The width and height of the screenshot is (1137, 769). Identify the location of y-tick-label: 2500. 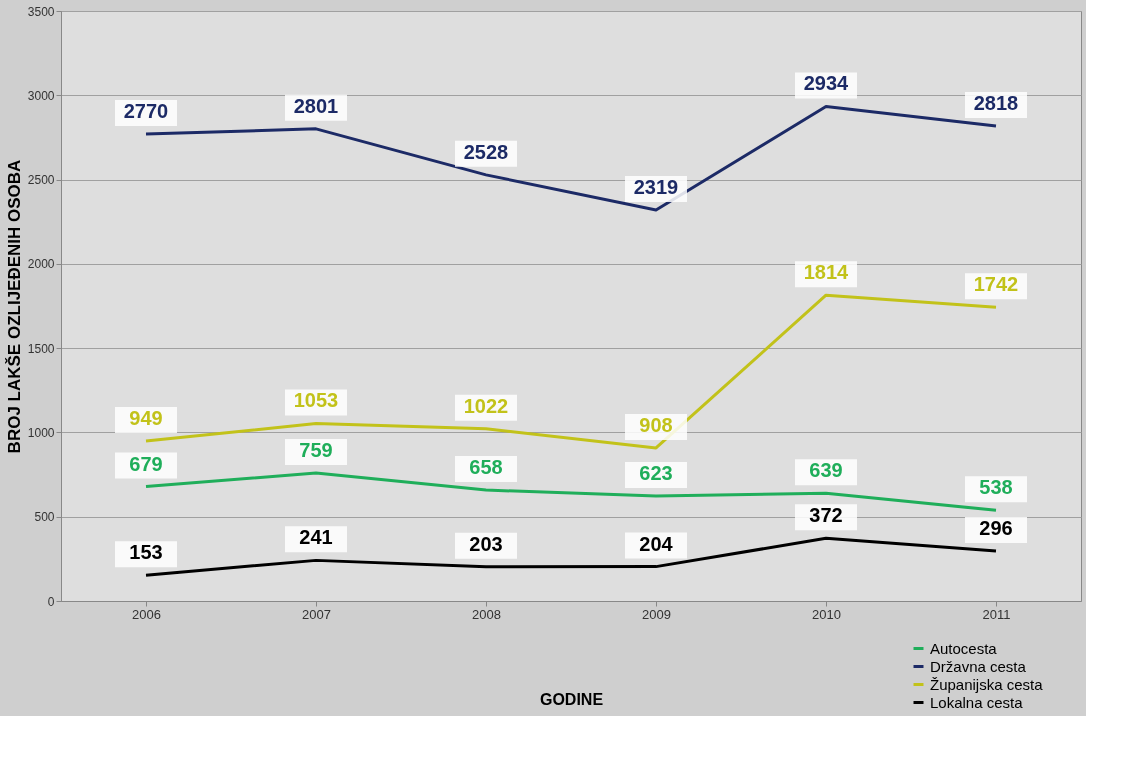
(41, 180).